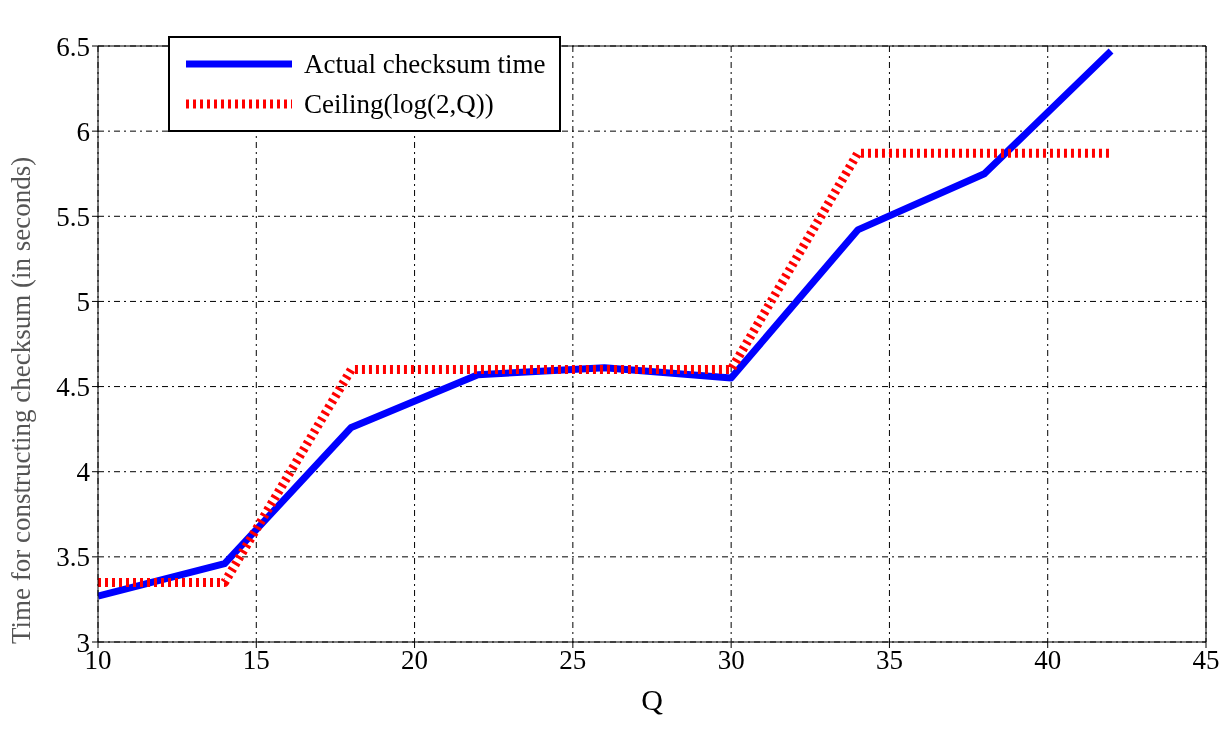 The image size is (1227, 730). Describe the element at coordinates (20, 400) in the screenshot. I see `y-axis-title: Time for constructing checksum (in seconds)` at that location.